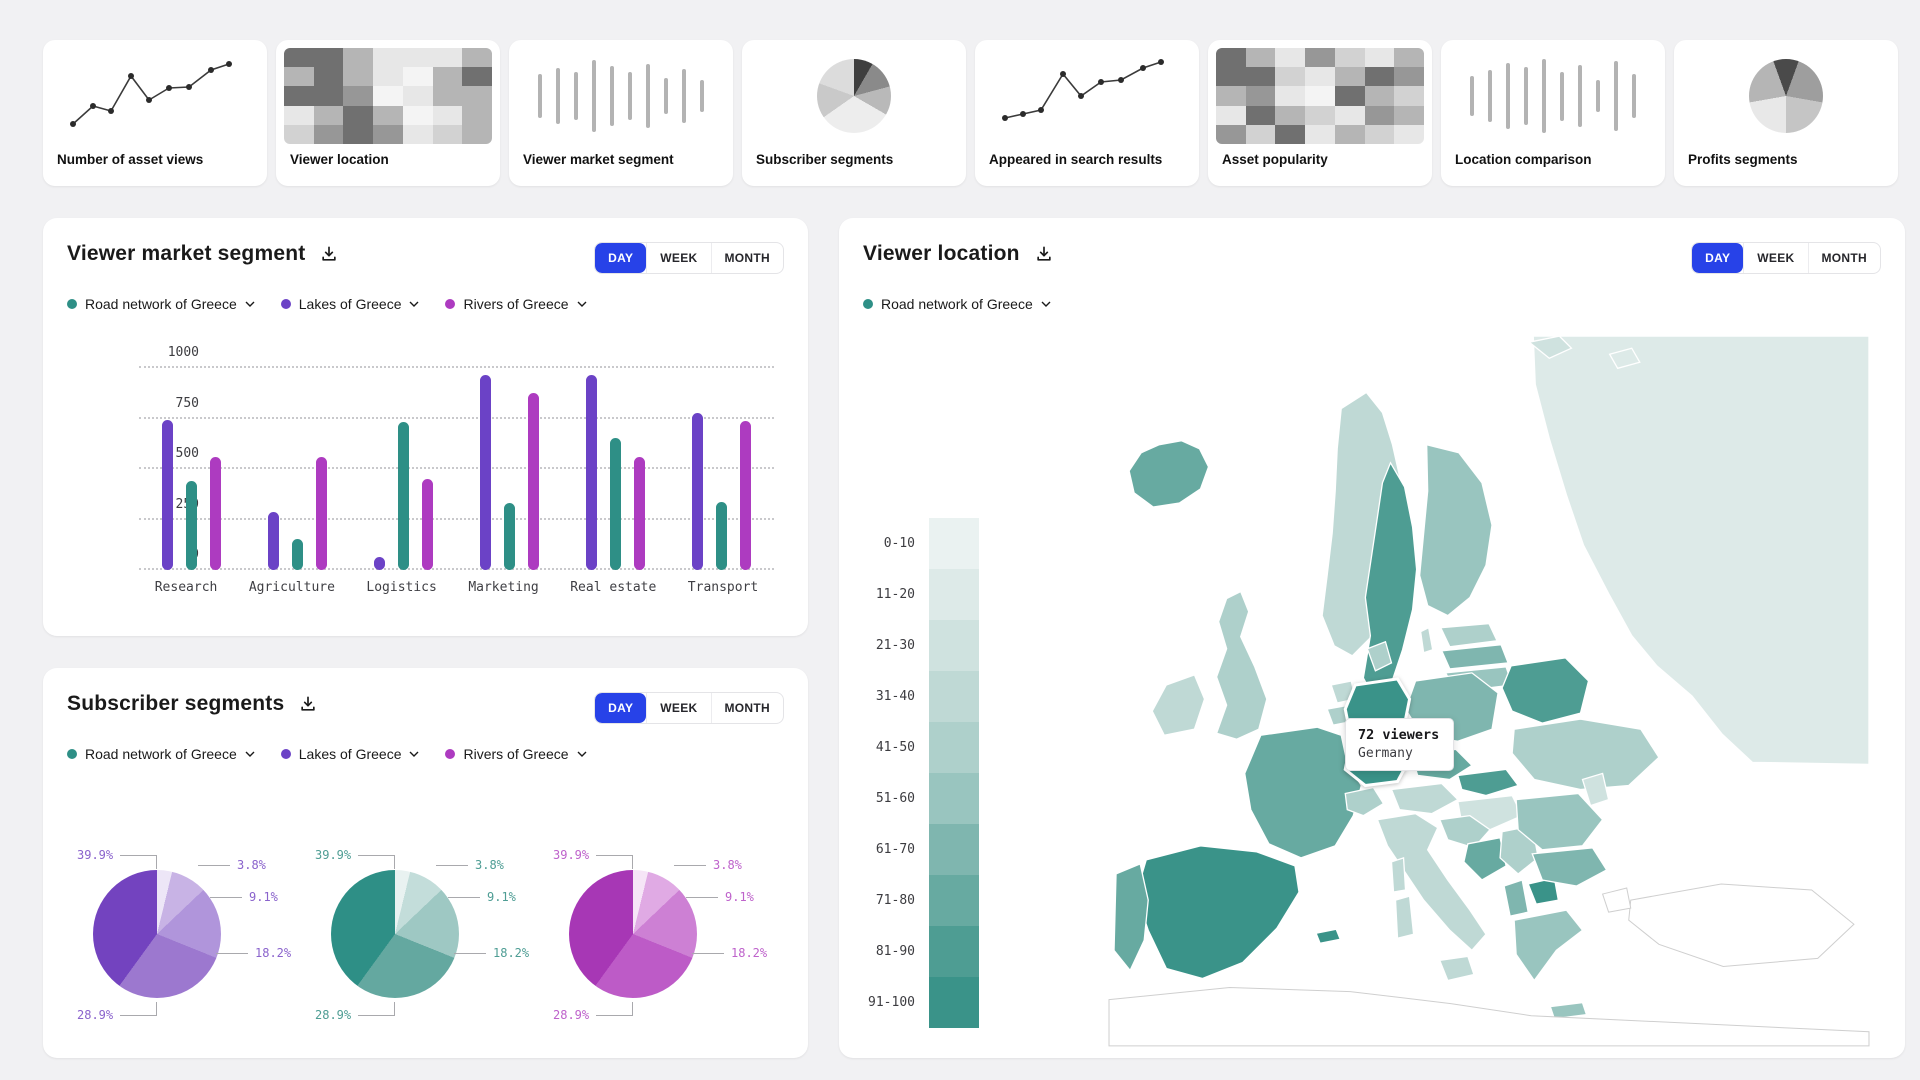  What do you see at coordinates (1616, 900) in the screenshot?
I see `map-region-turkey-thrace` at bounding box center [1616, 900].